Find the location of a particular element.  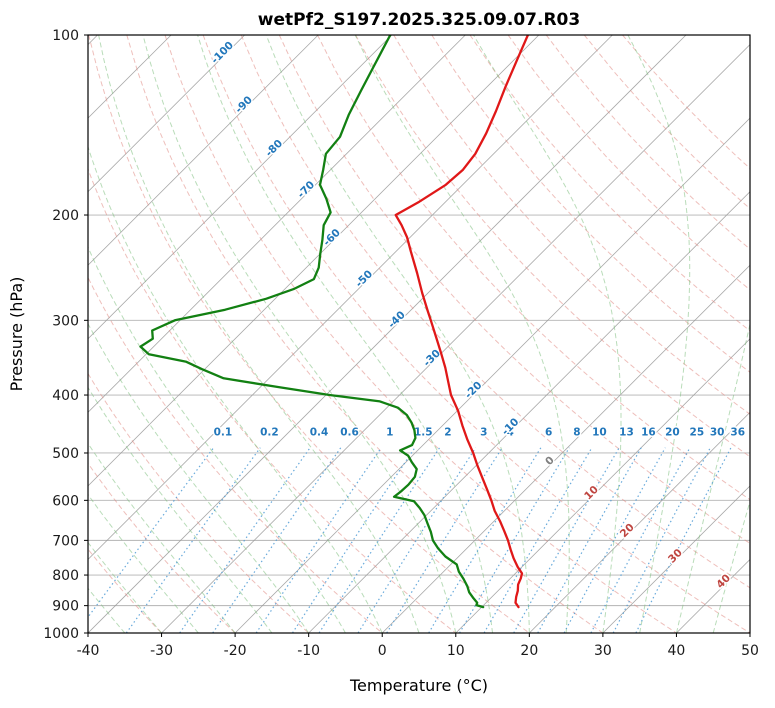

mixing-ratio-label: 6 is located at coordinates (548, 432).